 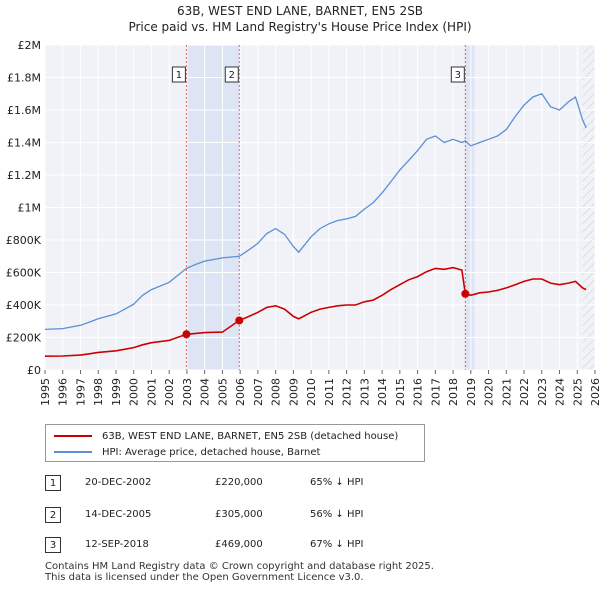 I want to click on sale-date-1: 20-DEC-2002, so click(x=118, y=482).